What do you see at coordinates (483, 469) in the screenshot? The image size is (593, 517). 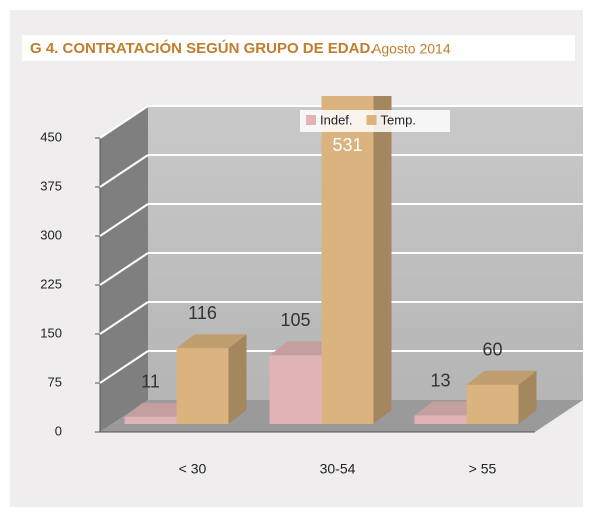 I see `x-tick-label: > 55` at bounding box center [483, 469].